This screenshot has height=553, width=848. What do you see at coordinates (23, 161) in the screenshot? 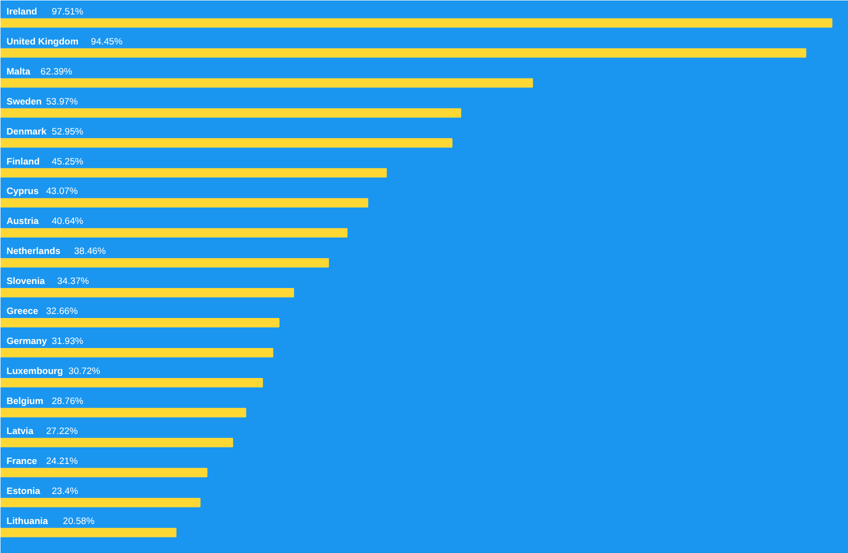
I see `y-tick-label: Finland` at bounding box center [23, 161].